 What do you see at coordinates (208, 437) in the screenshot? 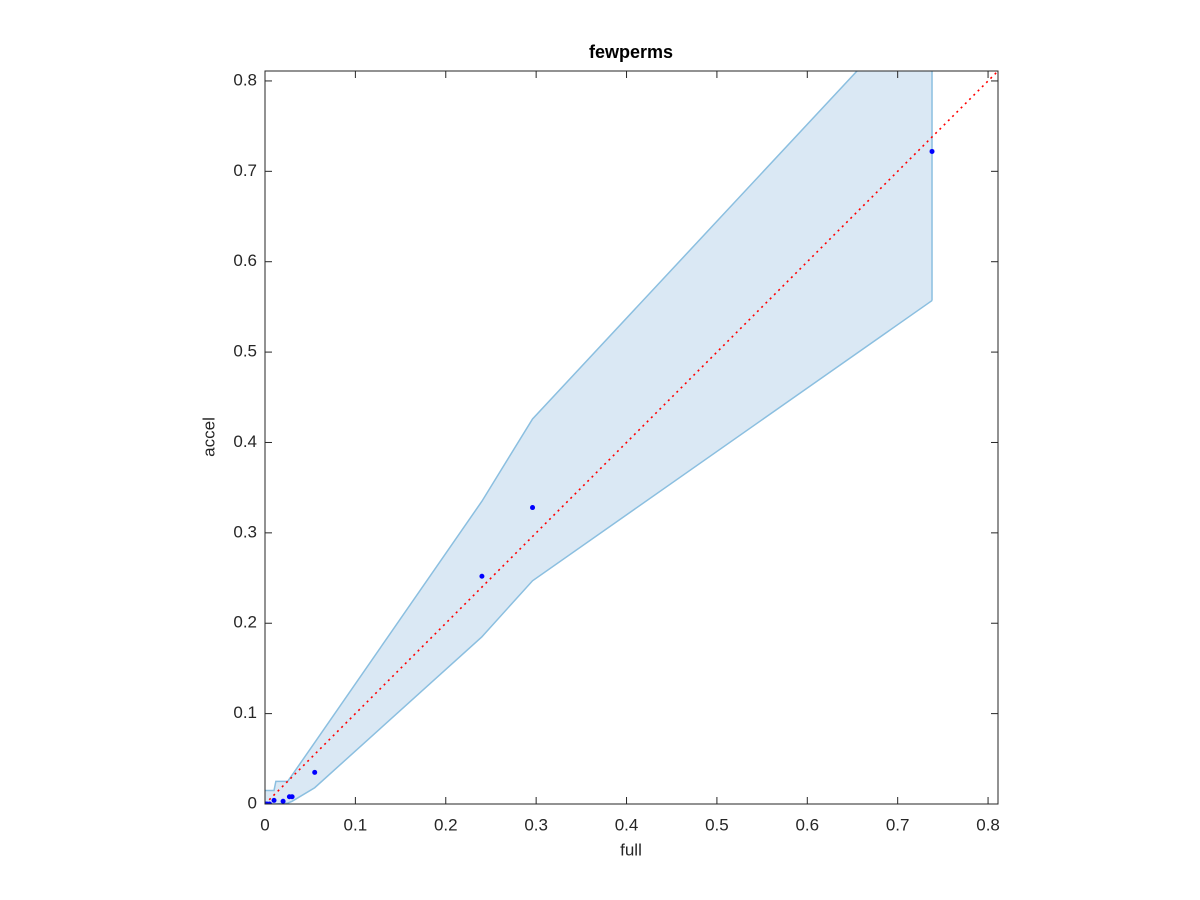
I see `y-axis-label: accel` at bounding box center [208, 437].